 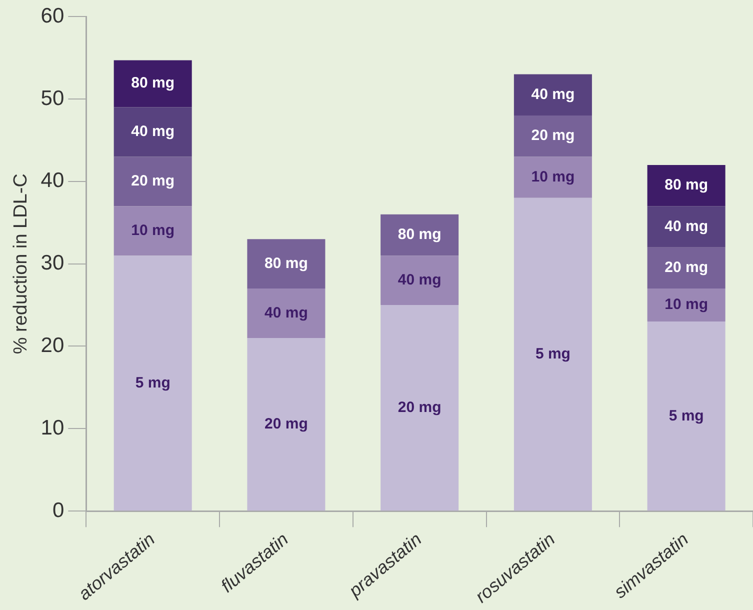 What do you see at coordinates (58, 510) in the screenshot?
I see `y-tick-label: 0` at bounding box center [58, 510].